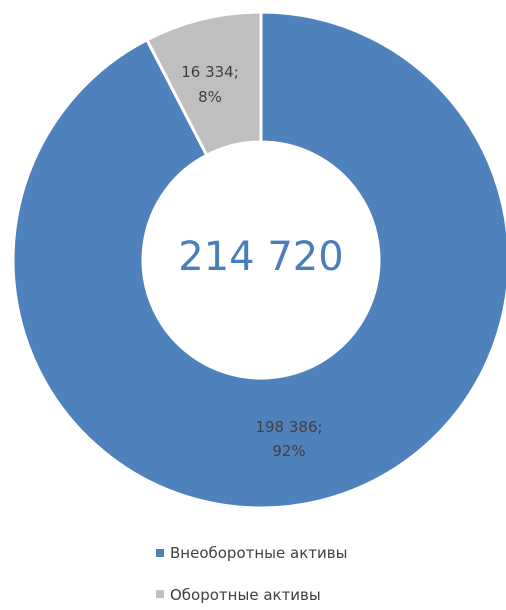  Describe the element at coordinates (288, 427) in the screenshot. I see `data-label-noncurrent-value: 198 386;` at that location.